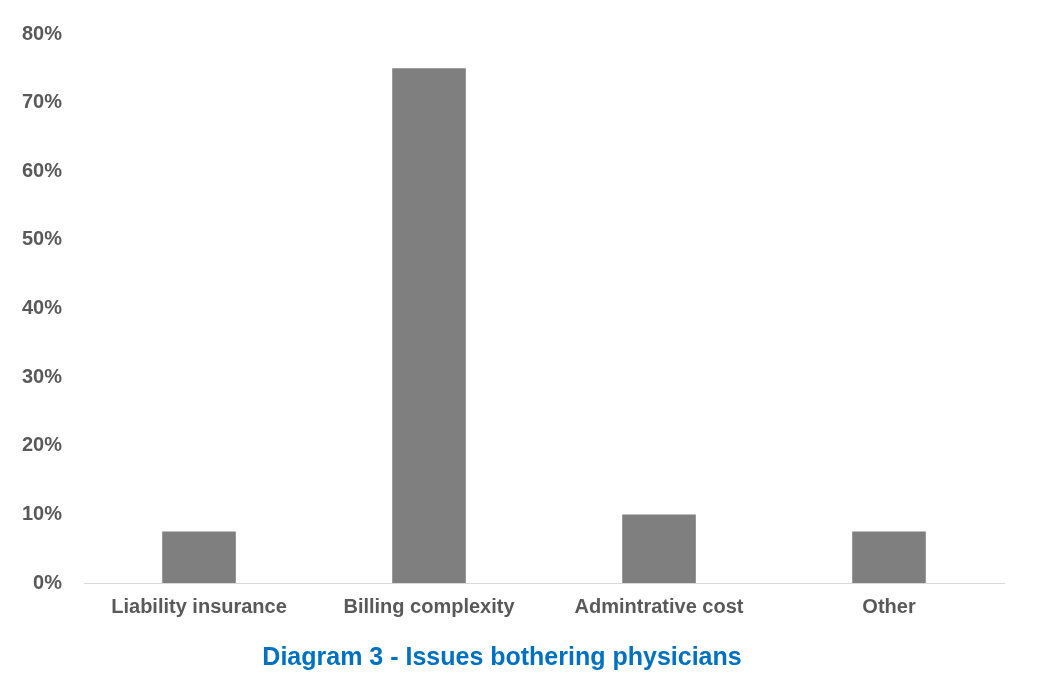  What do you see at coordinates (42, 32) in the screenshot?
I see `y-tick-label: 80%` at bounding box center [42, 32].